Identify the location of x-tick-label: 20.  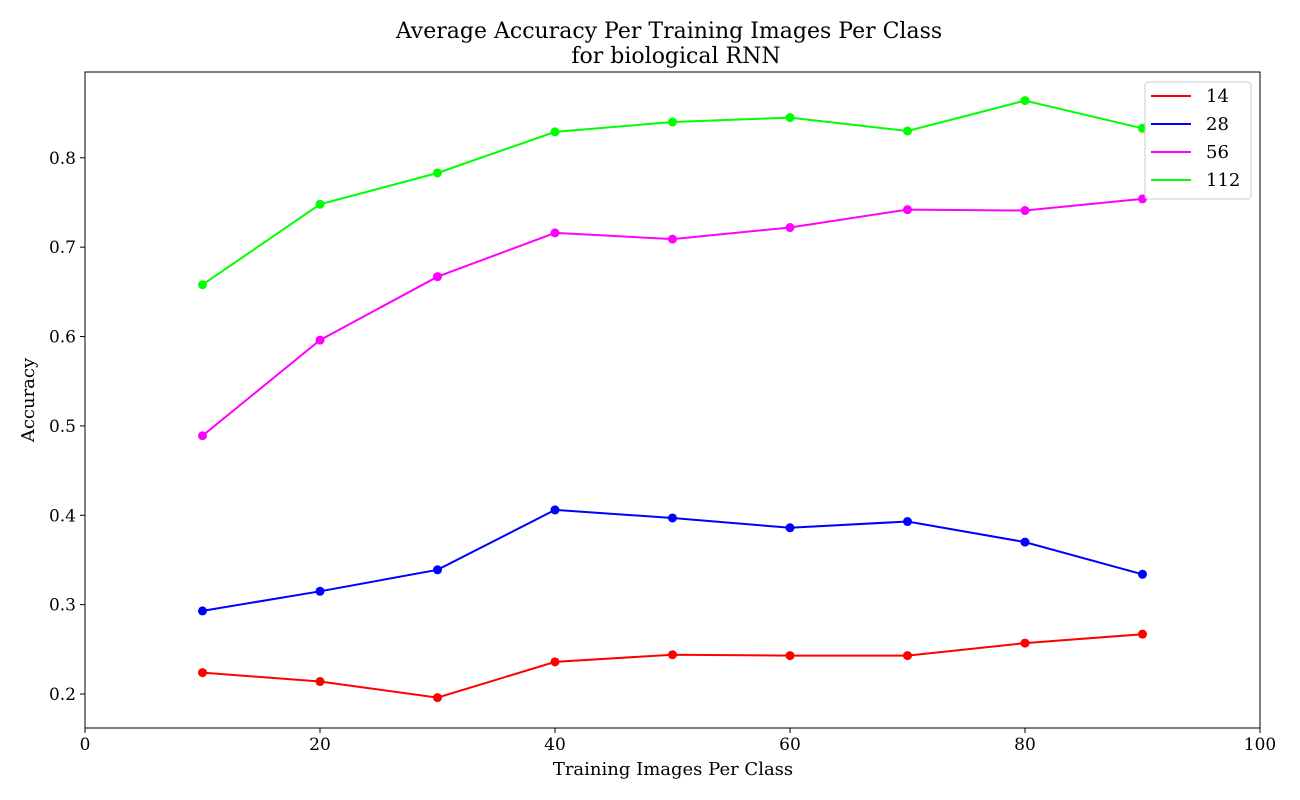
(320, 745).